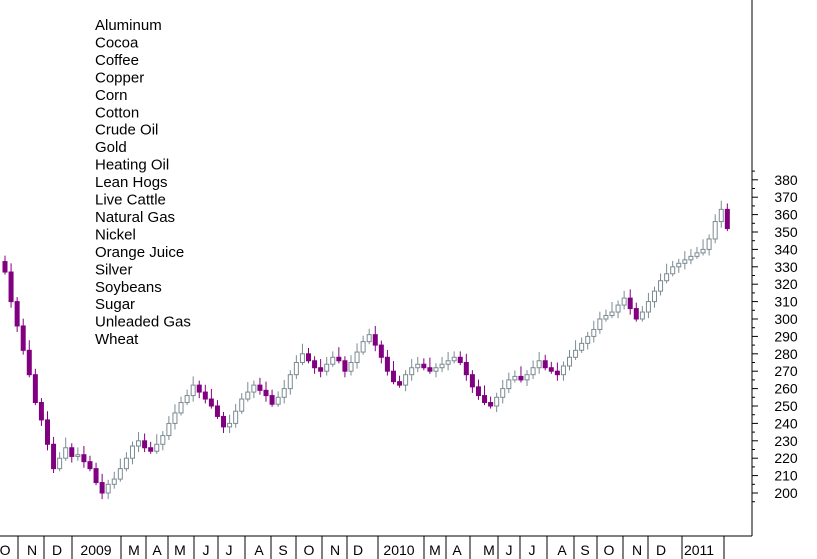 Image resolution: width=817 pixels, height=559 pixels. What do you see at coordinates (786, 249) in the screenshot?
I see `y-tick-label: 340` at bounding box center [786, 249].